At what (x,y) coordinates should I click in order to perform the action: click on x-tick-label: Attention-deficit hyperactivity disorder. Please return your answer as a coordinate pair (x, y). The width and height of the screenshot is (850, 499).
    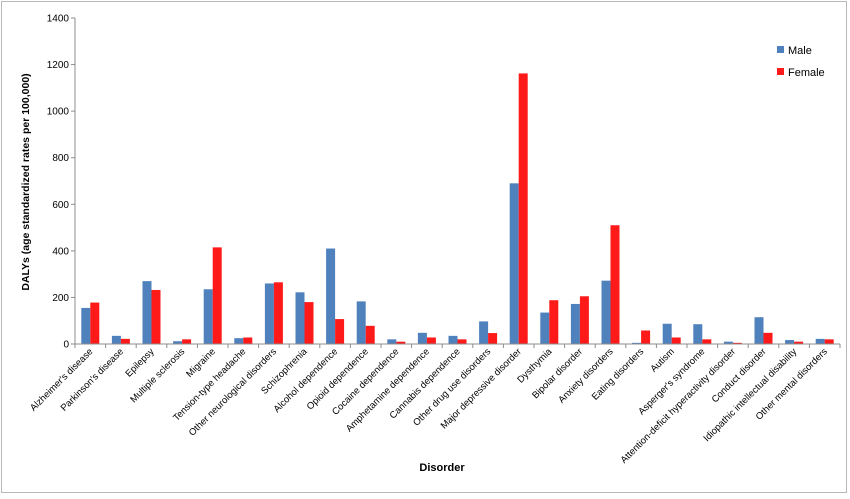
    Looking at the image, I should click on (678, 405).